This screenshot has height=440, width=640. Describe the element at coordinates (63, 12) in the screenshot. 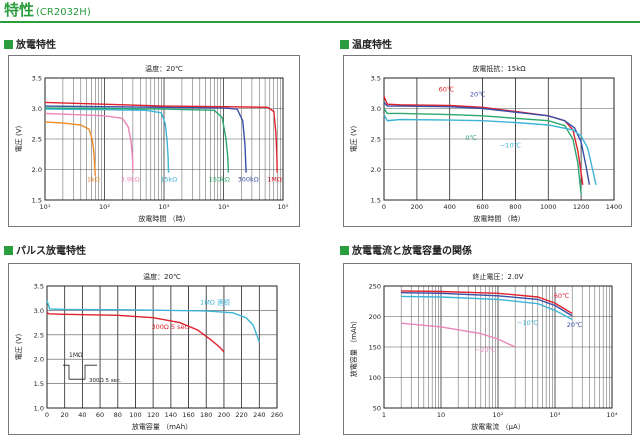

I see `page-title-model: (CR2032H)` at that location.